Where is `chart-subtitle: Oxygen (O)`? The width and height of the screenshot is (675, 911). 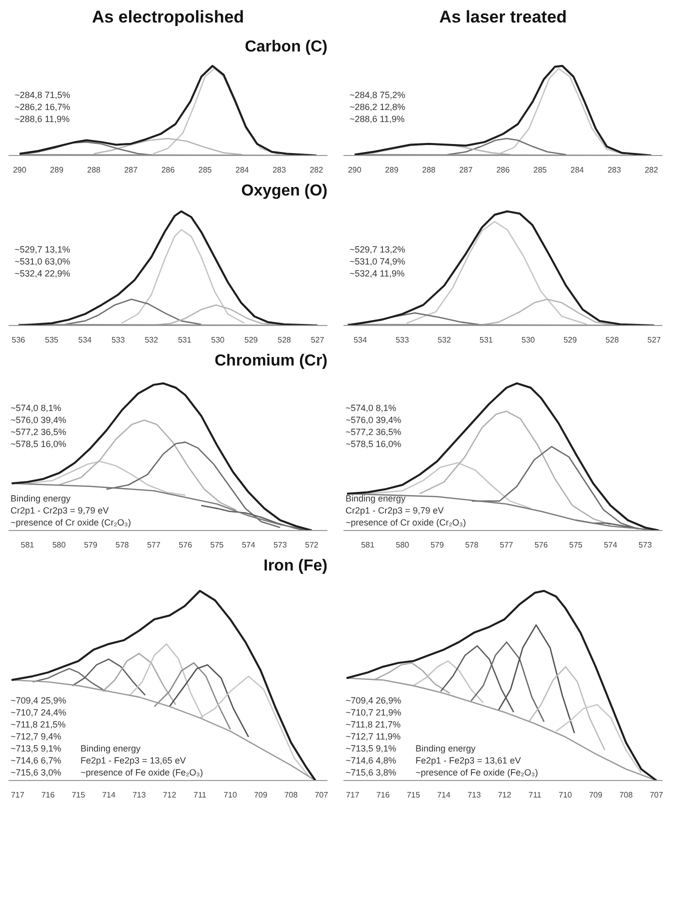
chart-subtitle: Oxygen (O) is located at coordinates (284, 191).